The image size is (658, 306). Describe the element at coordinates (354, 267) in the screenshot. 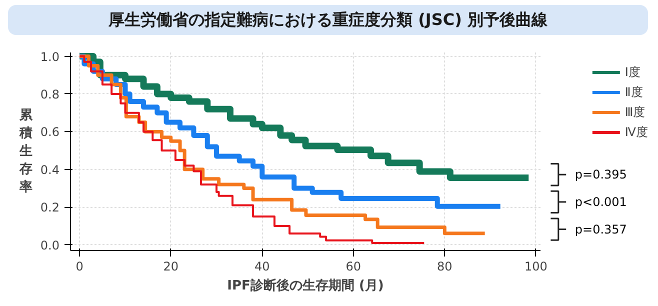

I see `x-tick-label: 60` at that location.